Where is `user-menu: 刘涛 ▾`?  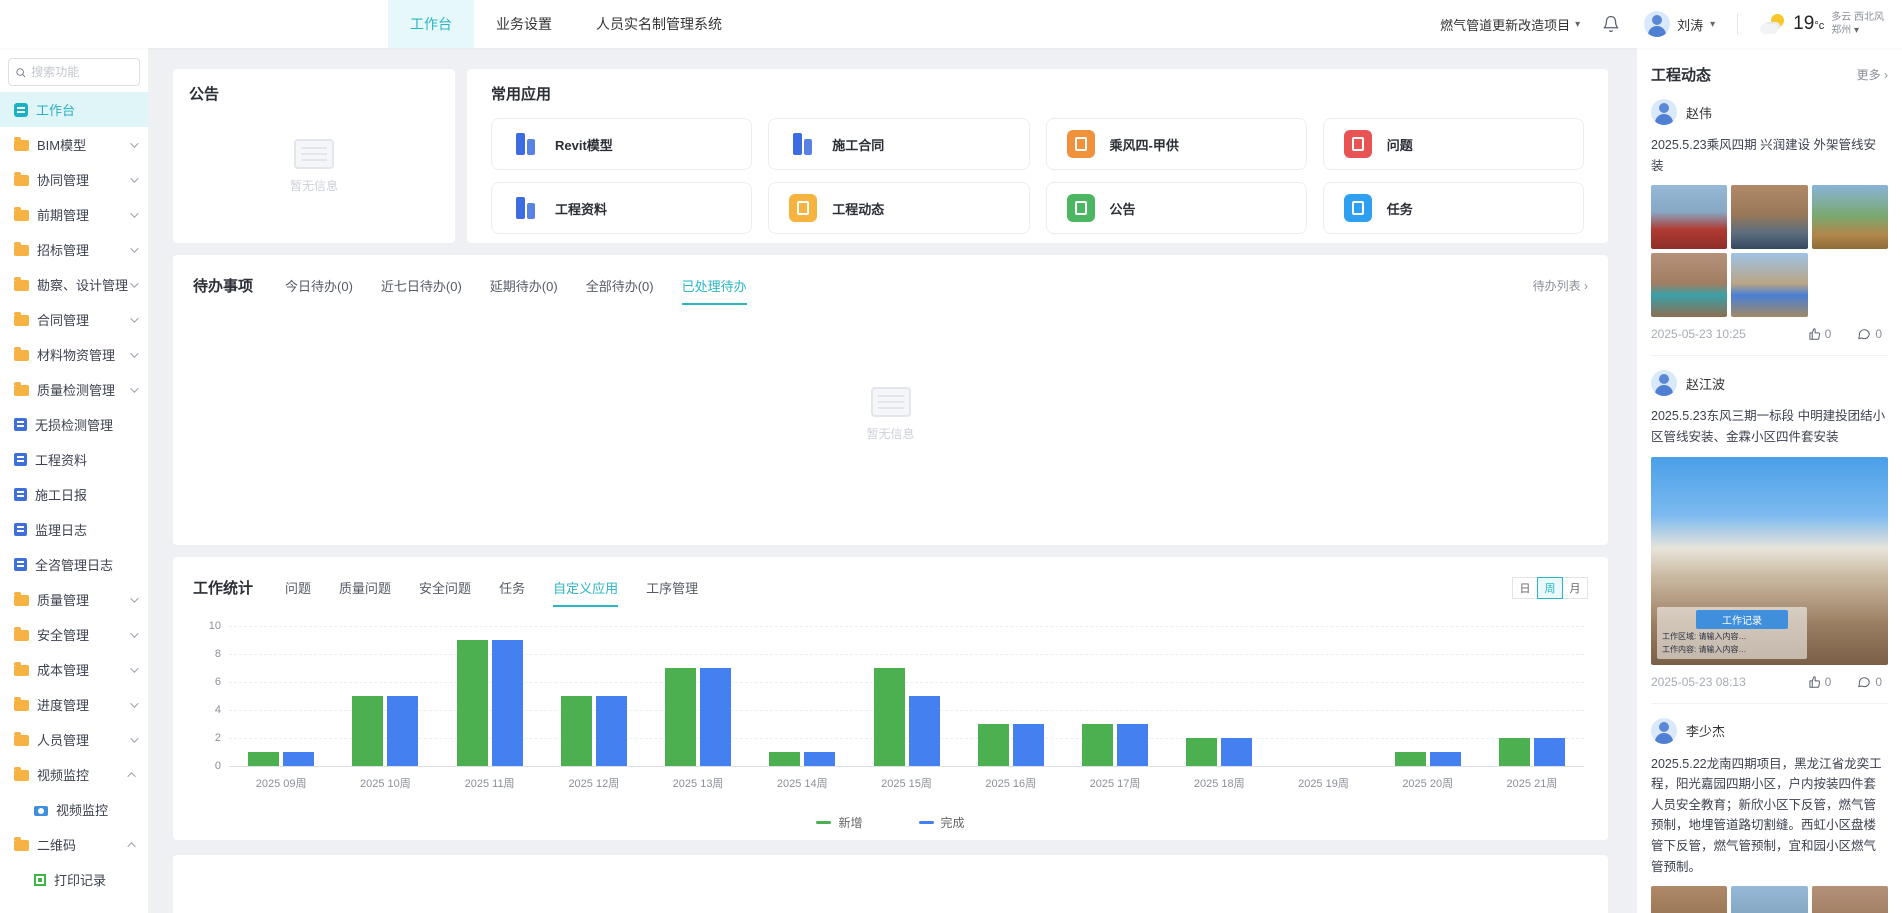 user-menu: 刘涛 ▾ is located at coordinates (1679, 24).